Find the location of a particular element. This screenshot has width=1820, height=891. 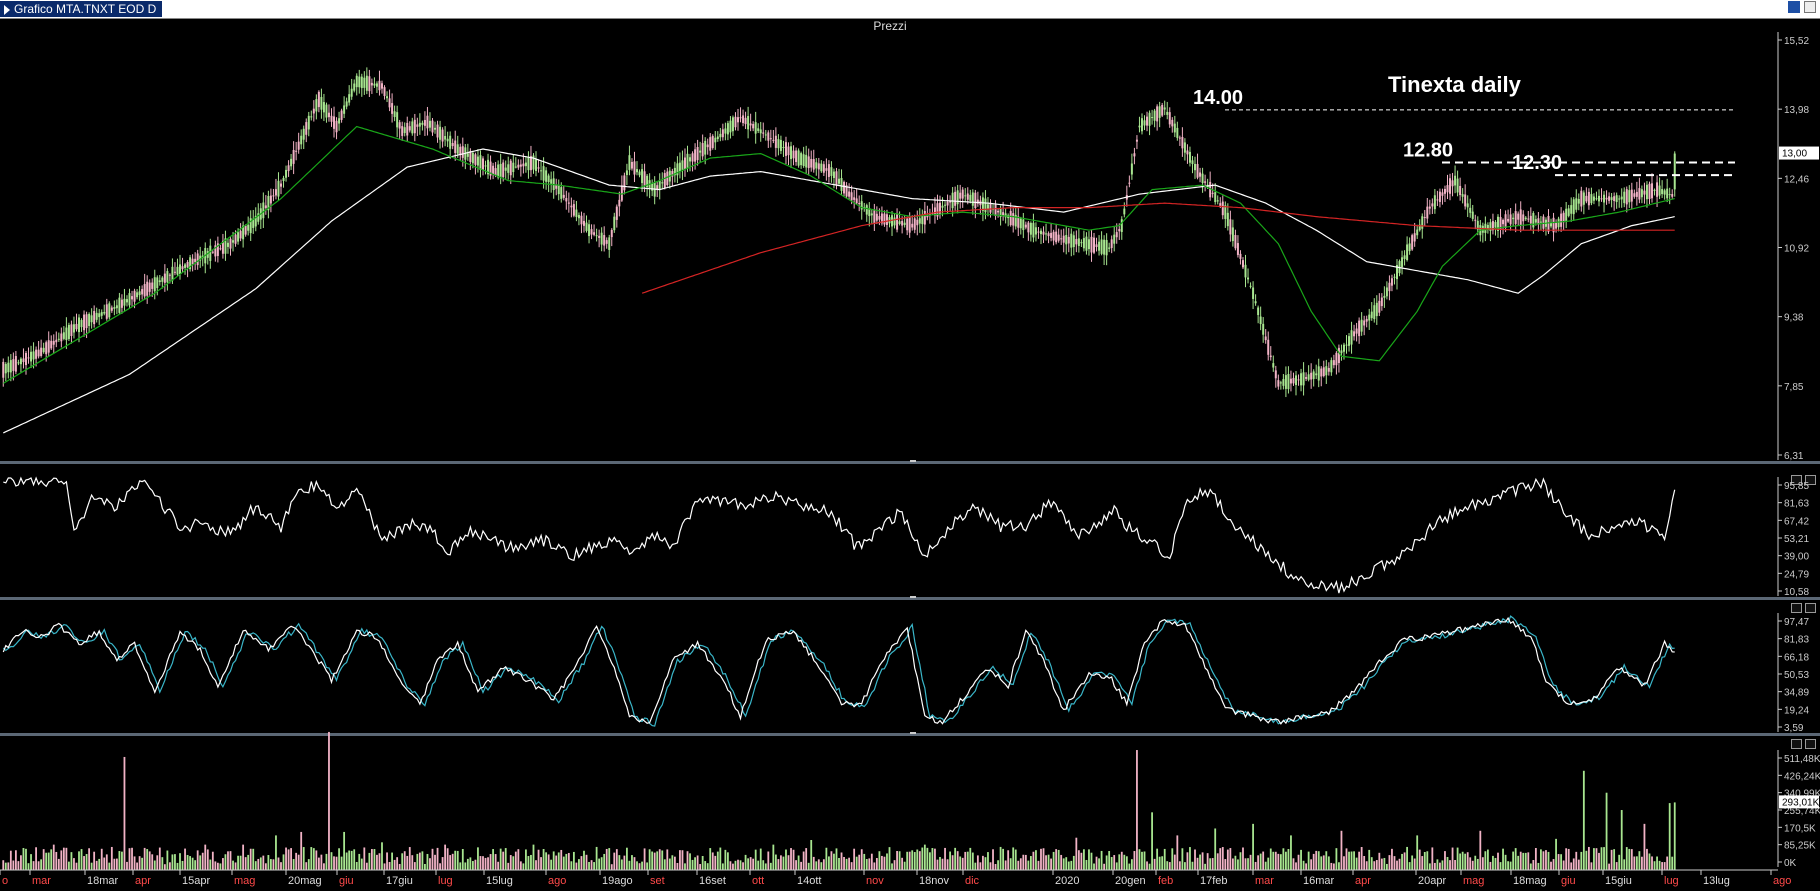

x-tick-label: 20gen is located at coordinates (1130, 881).